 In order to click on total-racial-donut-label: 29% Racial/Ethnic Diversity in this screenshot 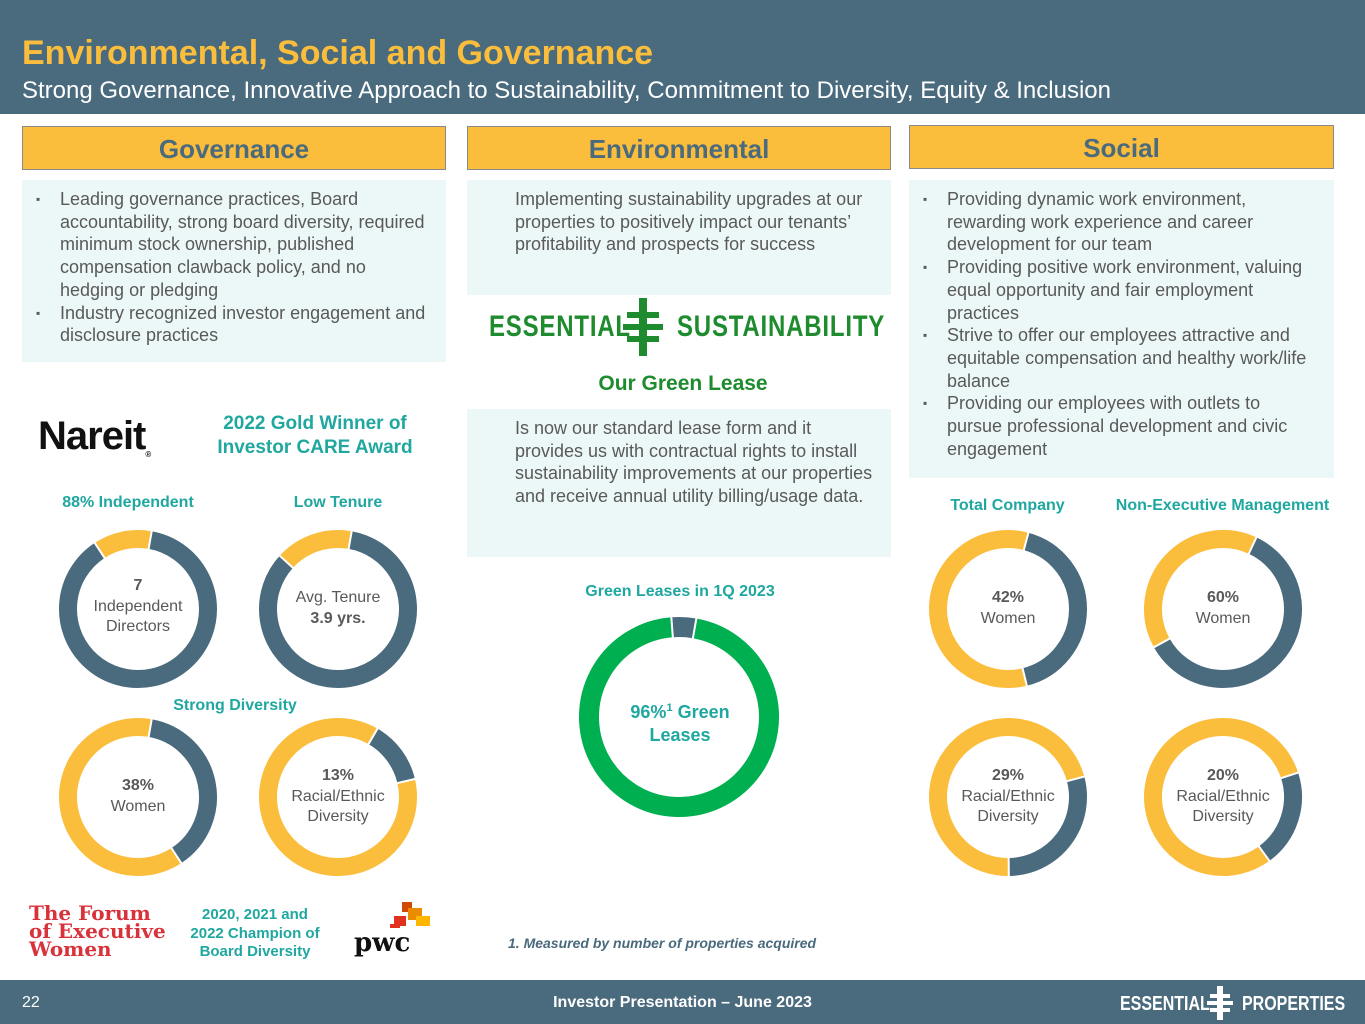, I will do `click(1008, 796)`.